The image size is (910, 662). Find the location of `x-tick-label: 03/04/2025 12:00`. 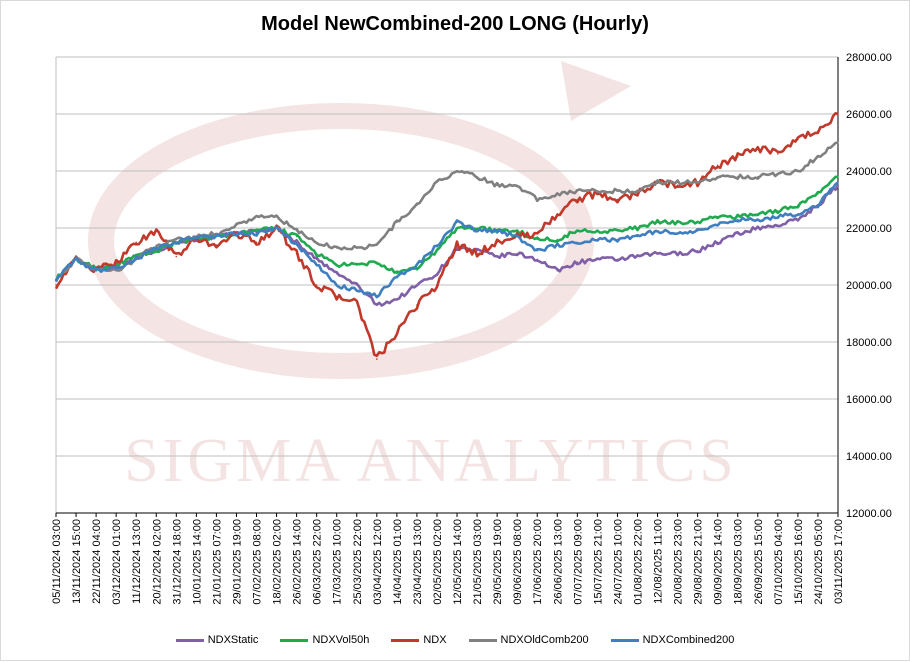

x-tick-label: 03/04/2025 12:00 is located at coordinates (378, 562).